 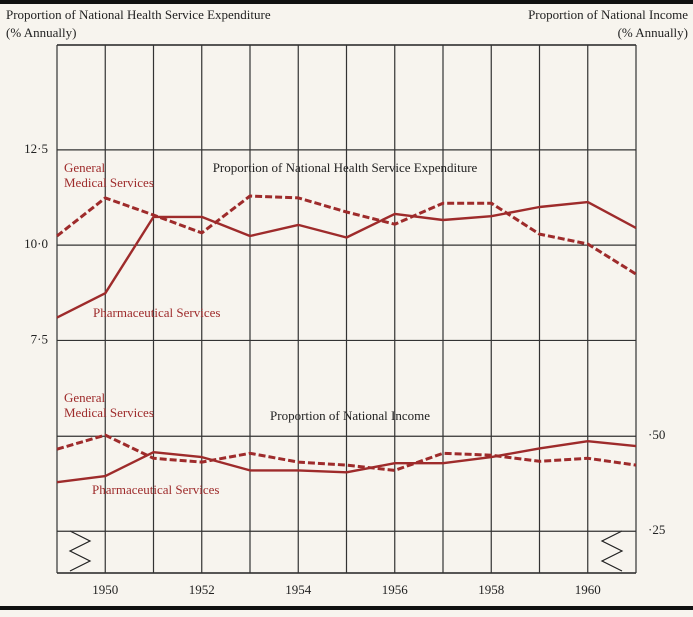 What do you see at coordinates (656, 529) in the screenshot?
I see `y2-tick-label: ·25` at bounding box center [656, 529].